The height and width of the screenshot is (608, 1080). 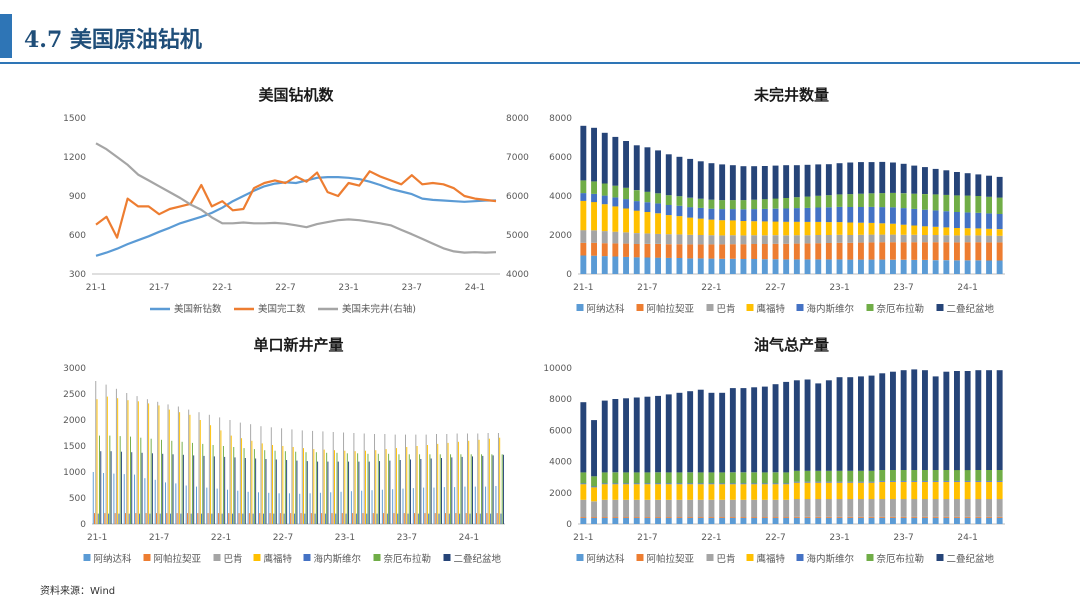 What do you see at coordinates (711, 538) in the screenshot?
I see `x-tick-label: 22-1` at bounding box center [711, 538].